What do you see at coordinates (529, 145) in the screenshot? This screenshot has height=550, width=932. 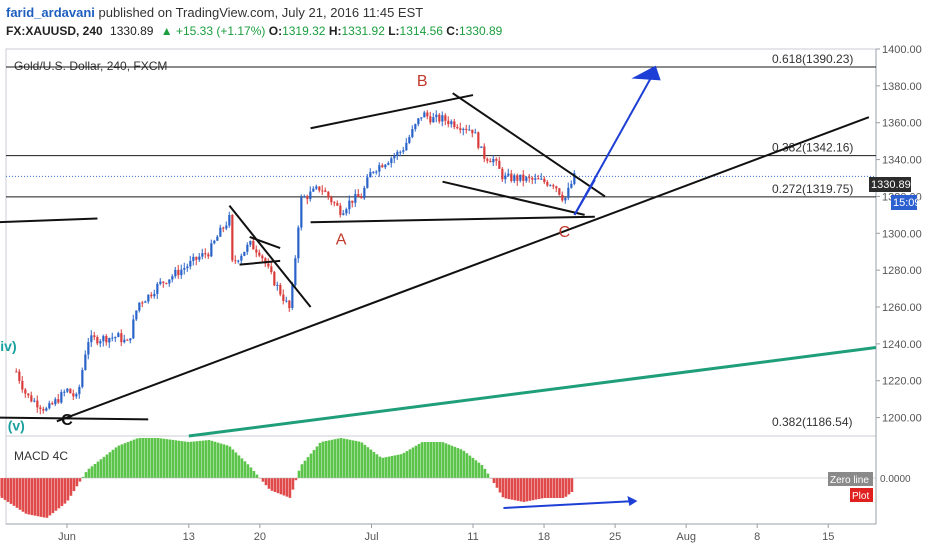 I see `wedge-upper-line` at bounding box center [529, 145].